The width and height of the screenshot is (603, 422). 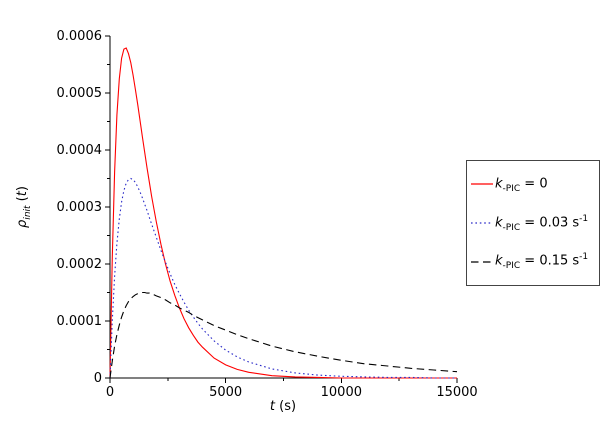 I want to click on y-tick-label: 0, so click(x=98, y=378).